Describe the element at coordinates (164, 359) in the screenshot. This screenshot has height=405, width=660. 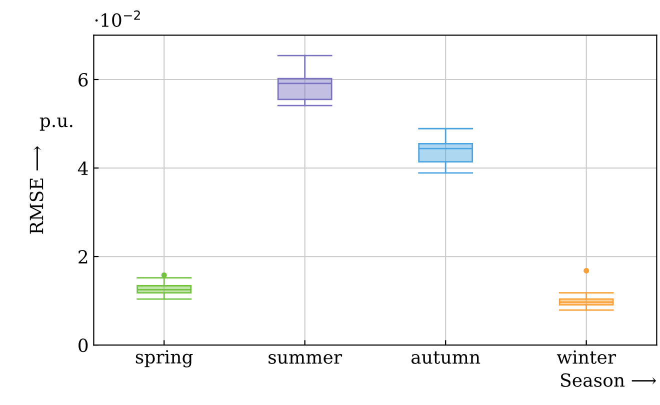
I see `x-tick-label: spring` at that location.